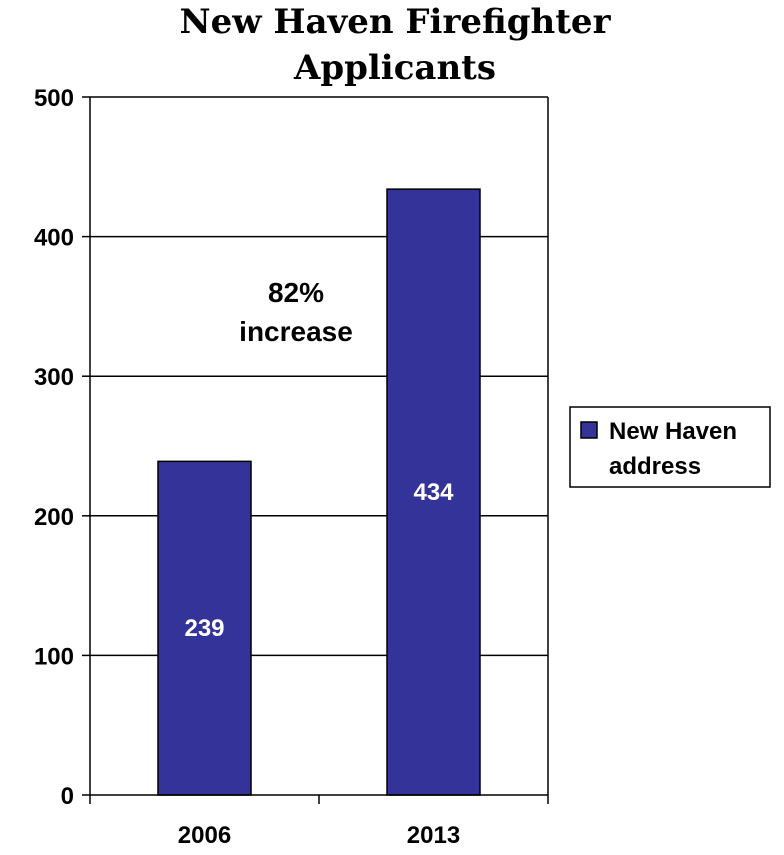 This screenshot has height=855, width=784. Describe the element at coordinates (396, 22) in the screenshot. I see `chart-title-line-1: New Haven Firefighter` at that location.